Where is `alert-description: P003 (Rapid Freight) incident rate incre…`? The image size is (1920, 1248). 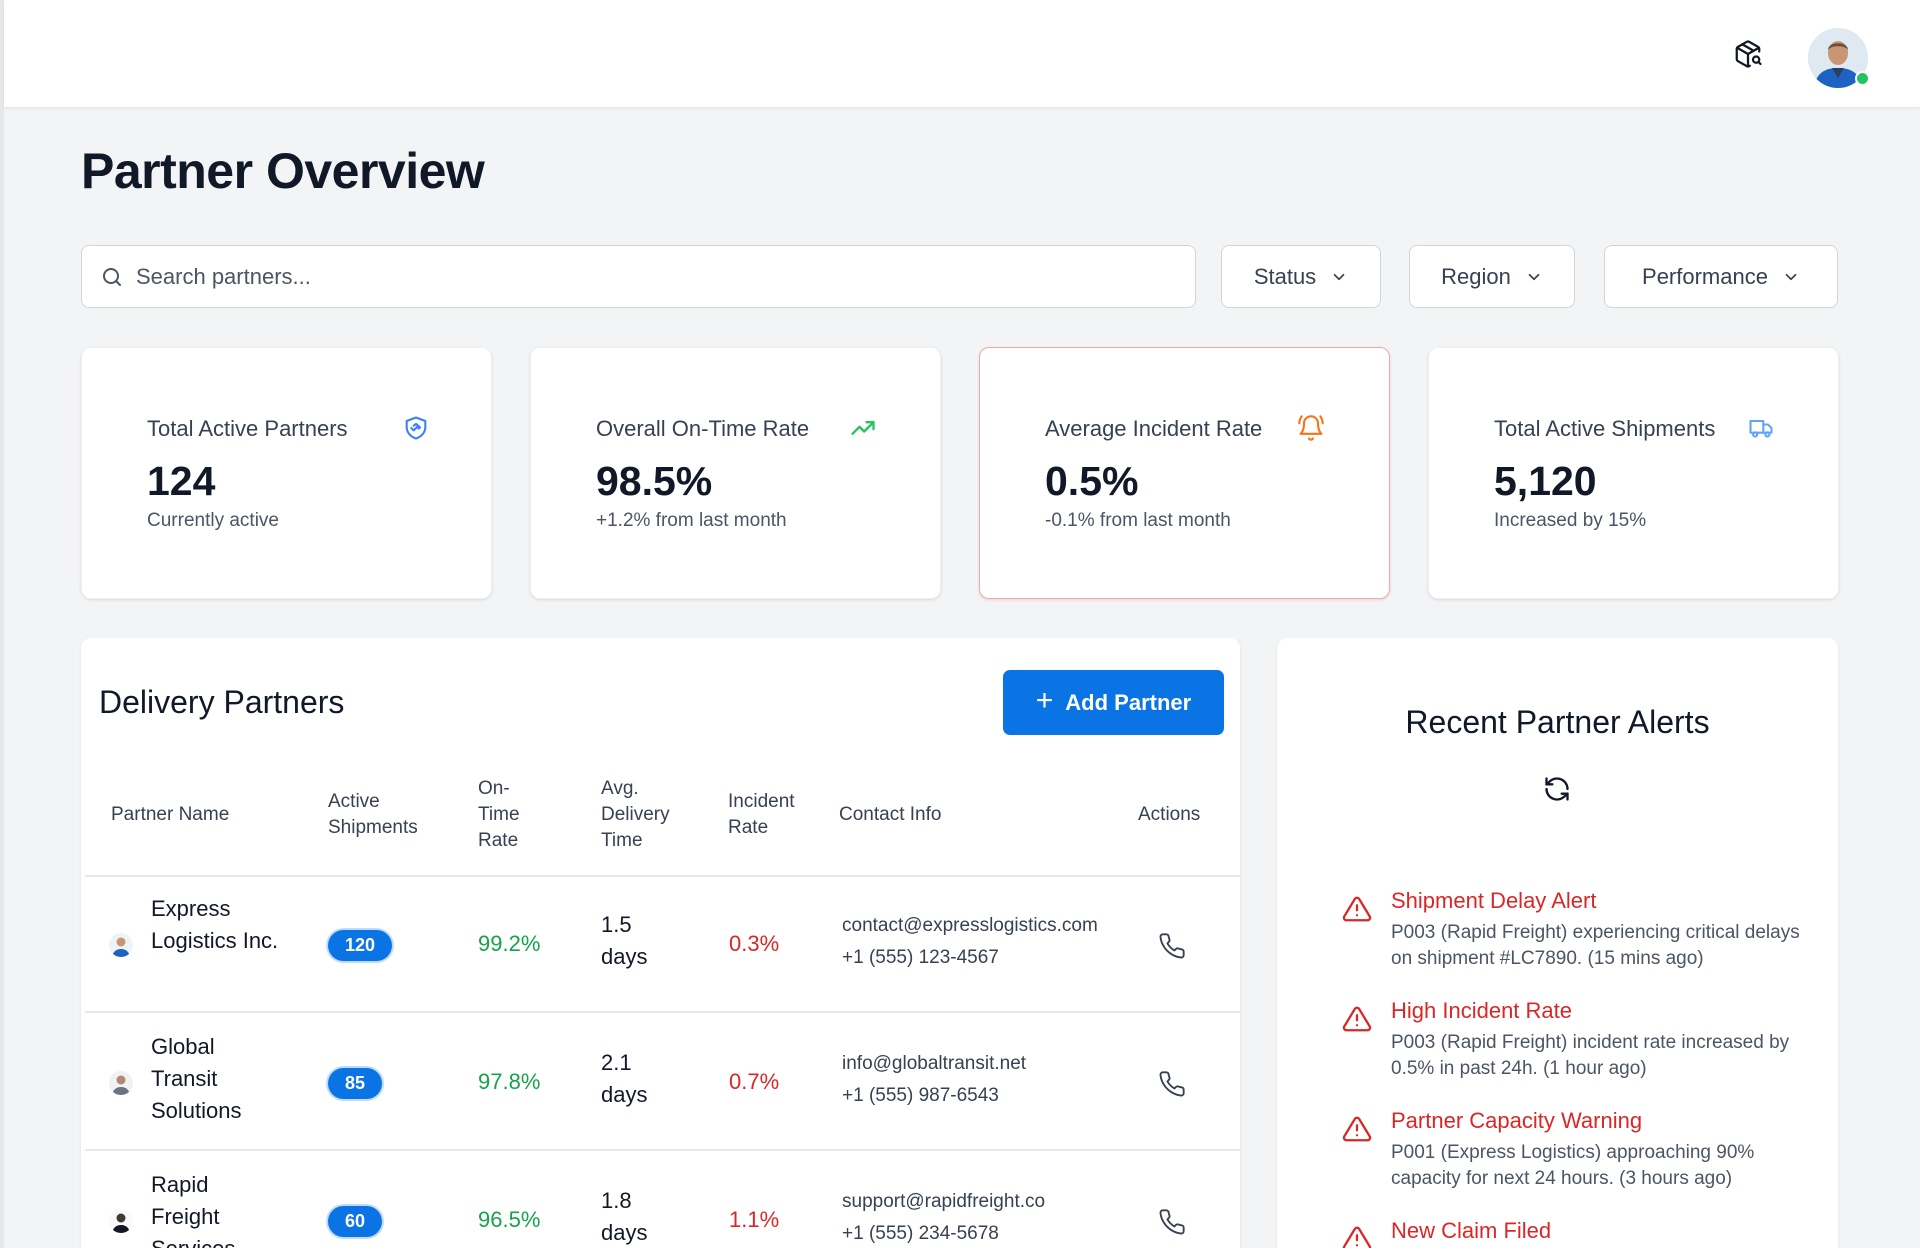 alert-description: P003 (Rapid Freight) incident rate incre… is located at coordinates (1590, 1055).